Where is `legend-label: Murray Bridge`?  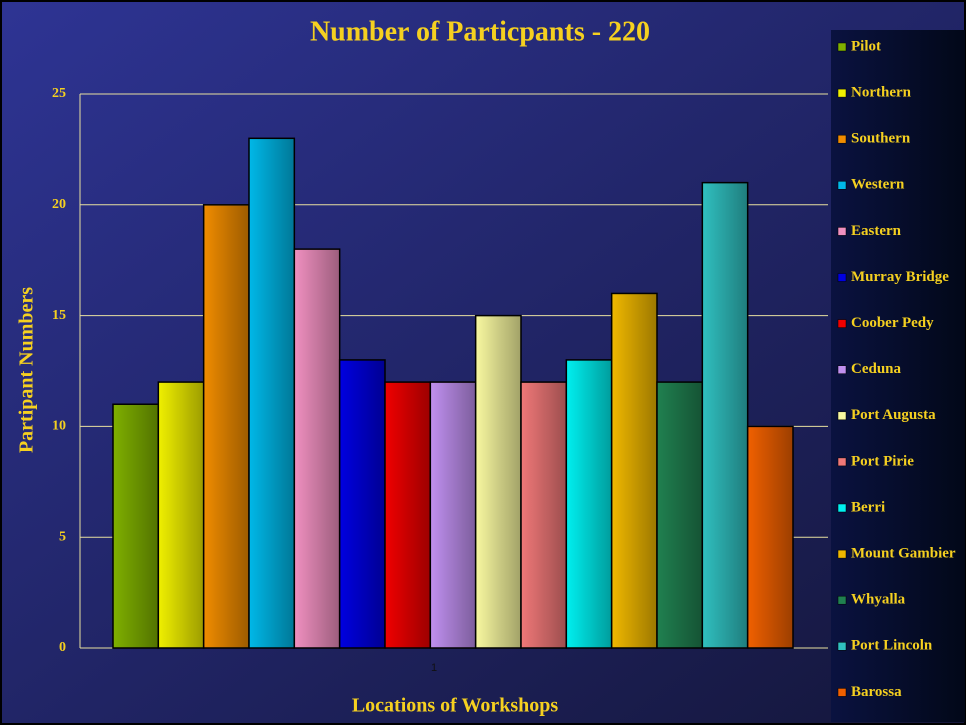
legend-label: Murray Bridge is located at coordinates (900, 277).